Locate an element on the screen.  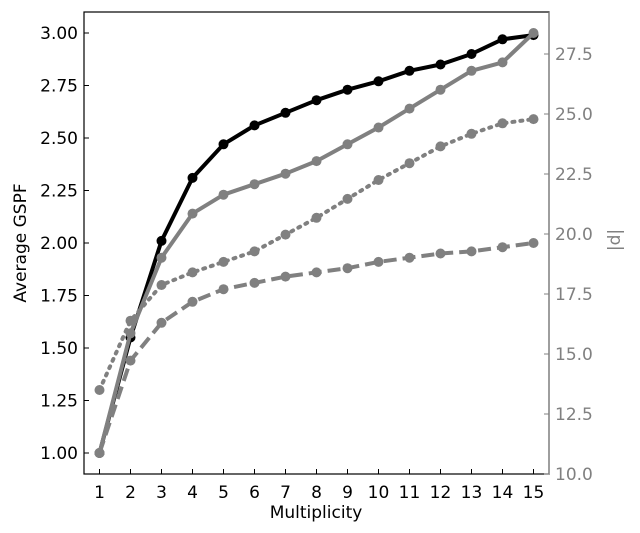
right-y-axis-label: |d| is located at coordinates (615, 240).